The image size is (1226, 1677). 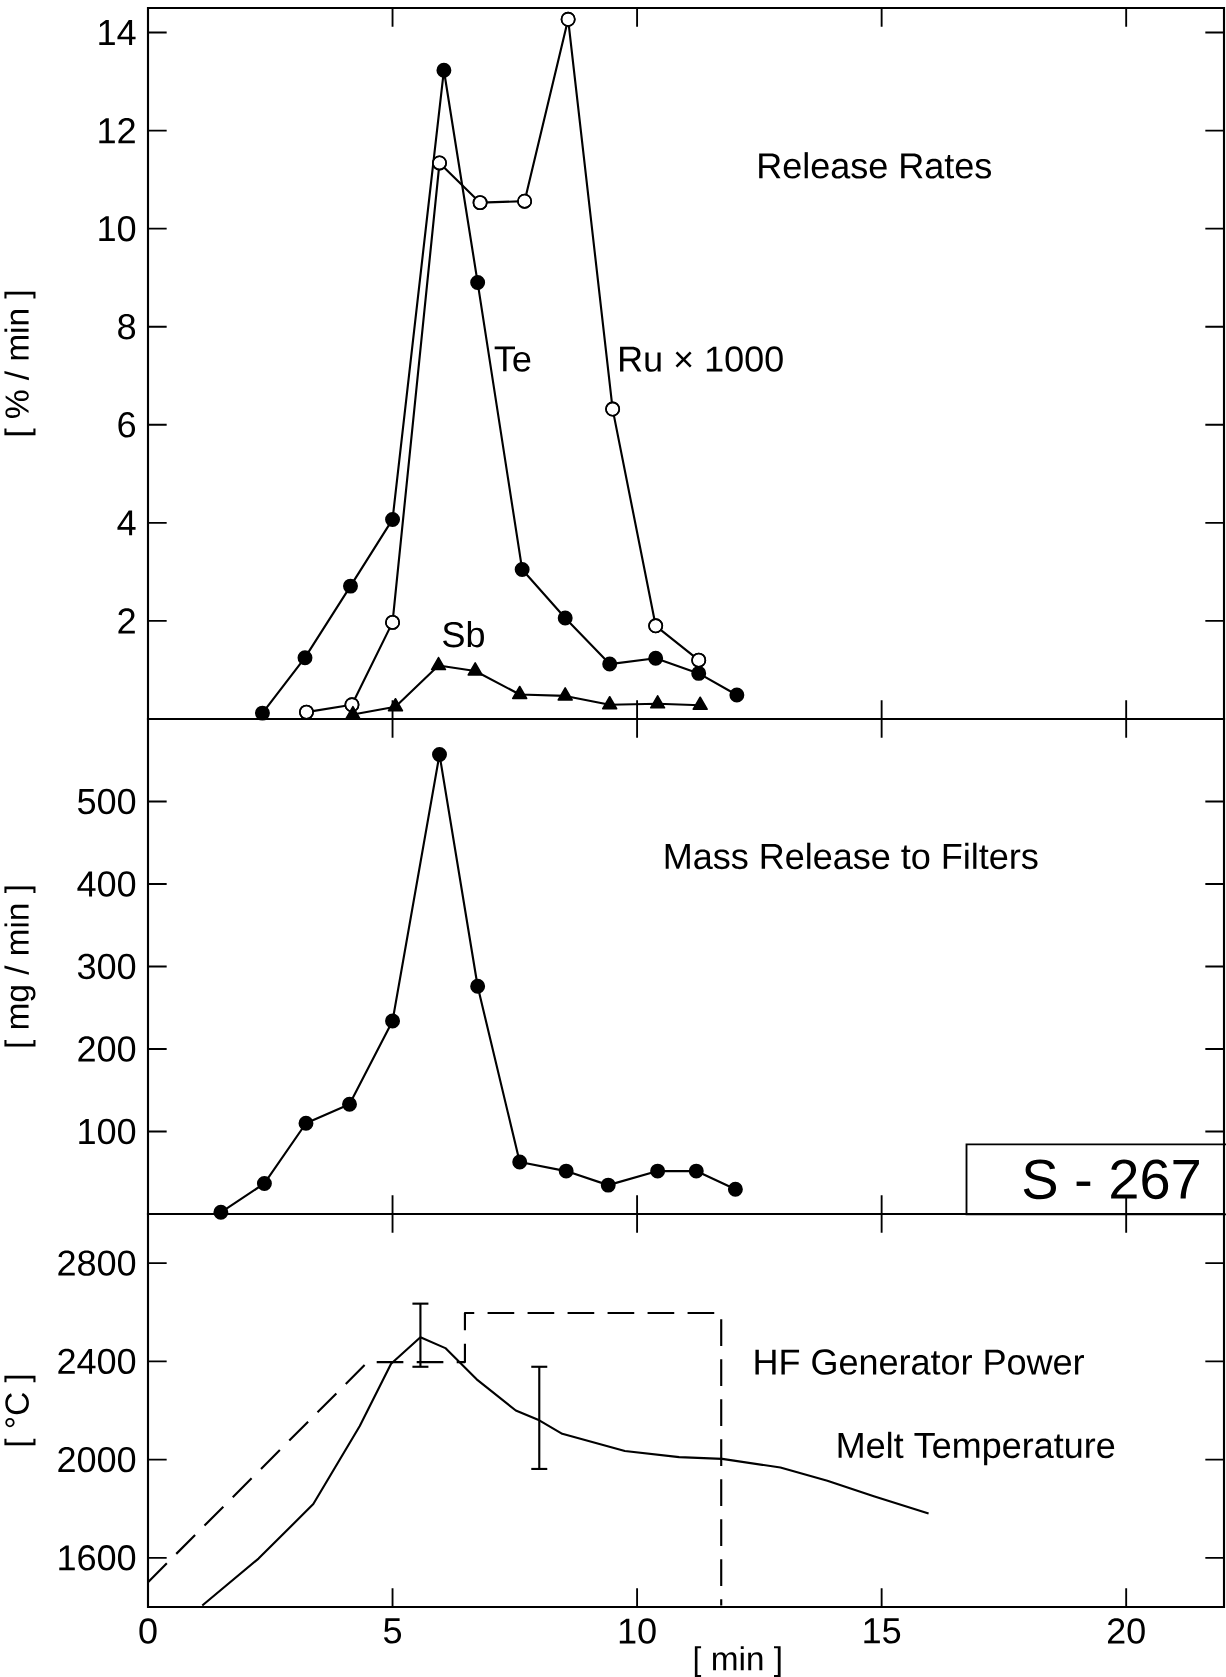 What do you see at coordinates (637, 1631) in the screenshot?
I see `x-tick-label: 10` at bounding box center [637, 1631].